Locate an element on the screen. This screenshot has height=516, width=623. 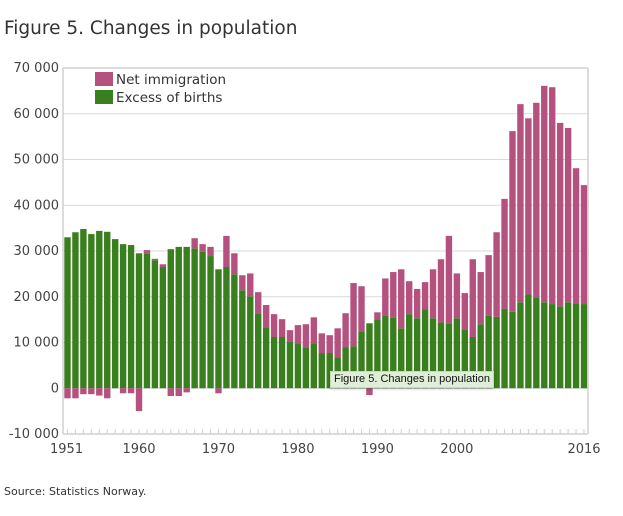
bar-excess-of-births-1970 is located at coordinates (218, 329).